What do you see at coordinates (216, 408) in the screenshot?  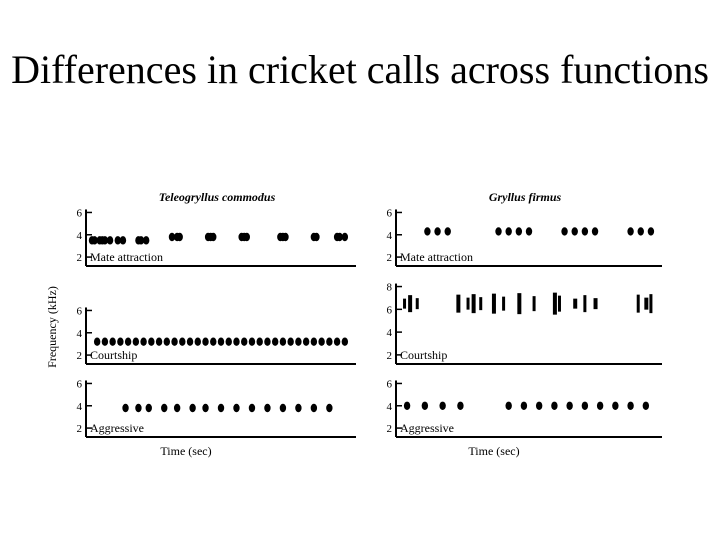 I see `spectrogram-panel: 2 4 6 Aggressive` at bounding box center [216, 408].